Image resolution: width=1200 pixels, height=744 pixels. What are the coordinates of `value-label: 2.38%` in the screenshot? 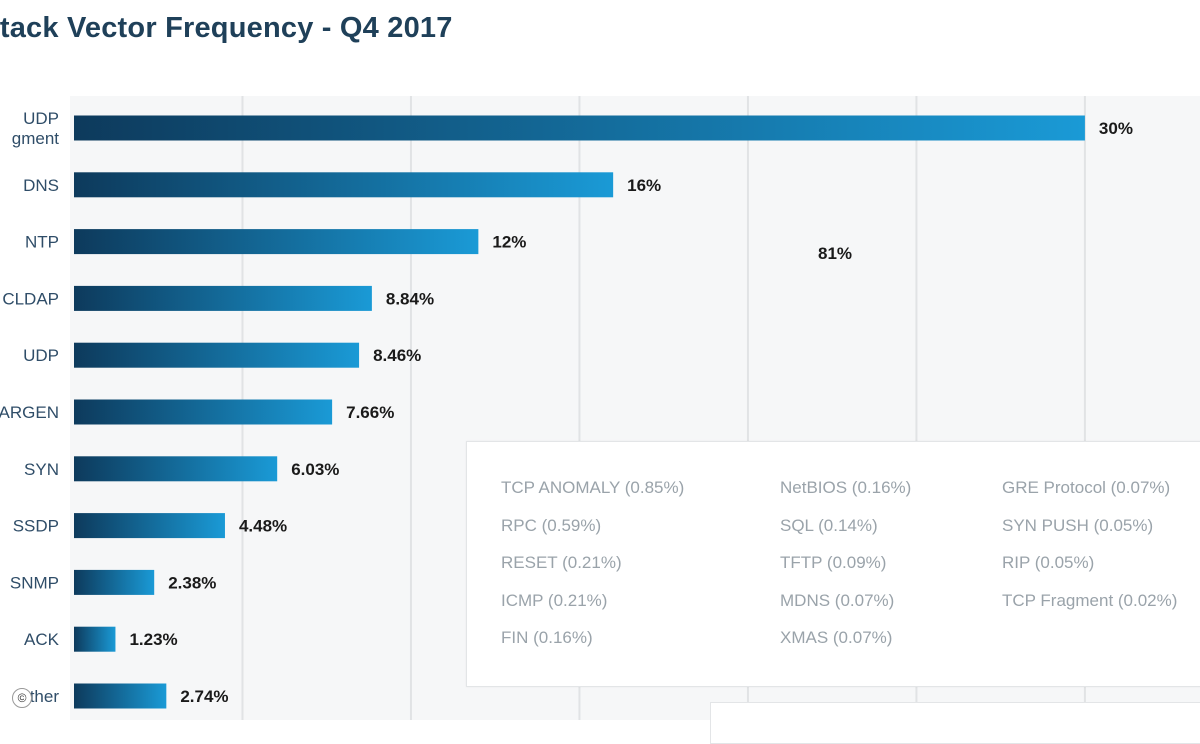 It's located at (192, 582).